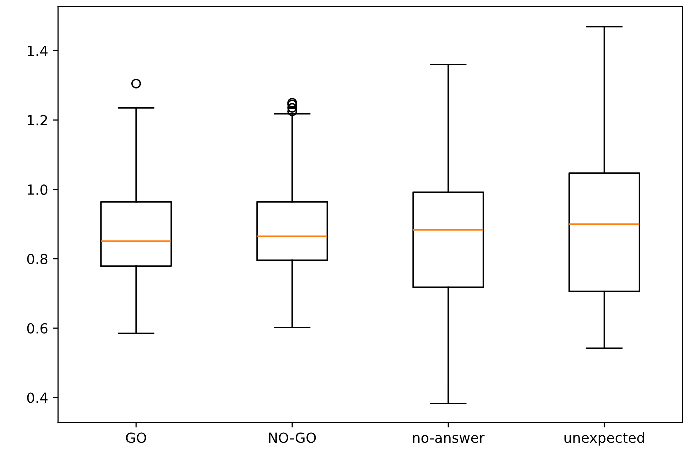 The width and height of the screenshot is (686, 457). Describe the element at coordinates (38, 190) in the screenshot. I see `y-tick-label: 1.0` at that location.